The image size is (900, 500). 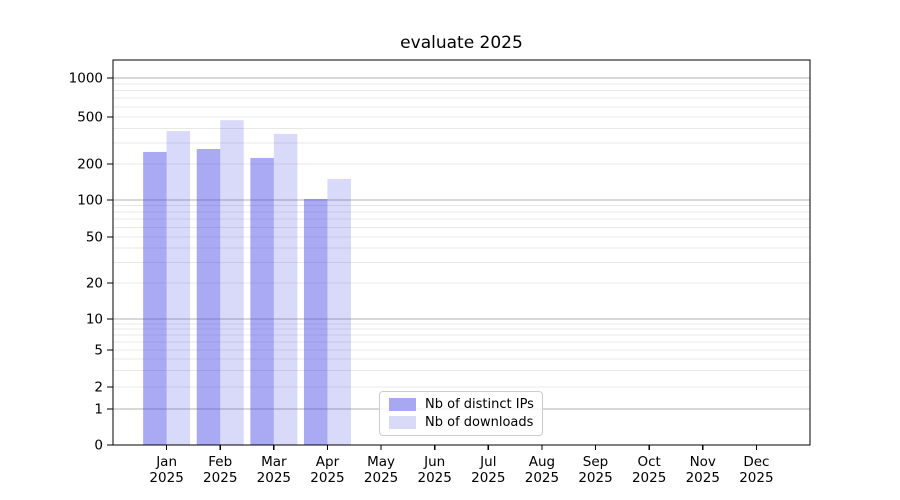 I want to click on bar-distinct-ips-mar, so click(x=262, y=301).